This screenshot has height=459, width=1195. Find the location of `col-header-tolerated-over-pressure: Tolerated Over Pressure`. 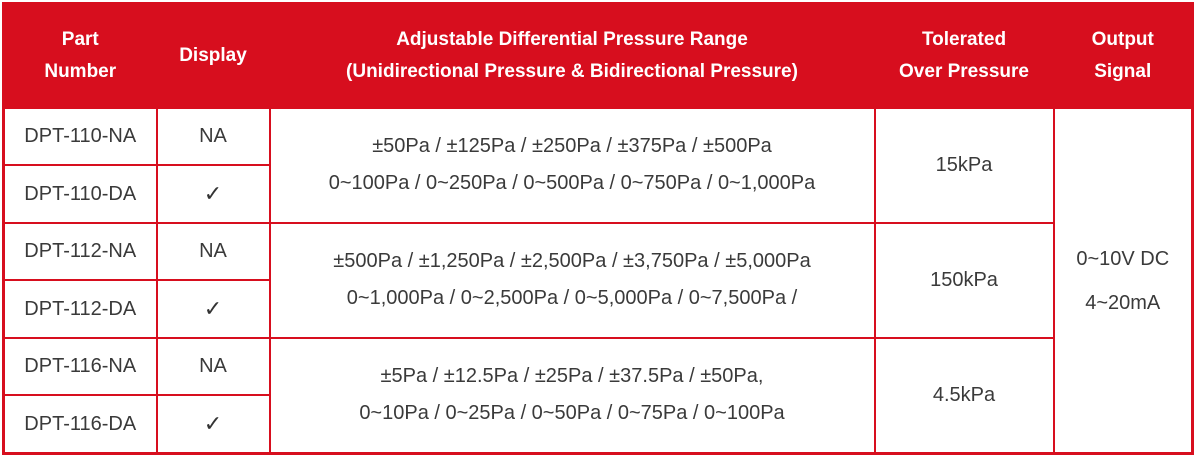

col-header-tolerated-over-pressure: Tolerated Over Pressure is located at coordinates (964, 55).